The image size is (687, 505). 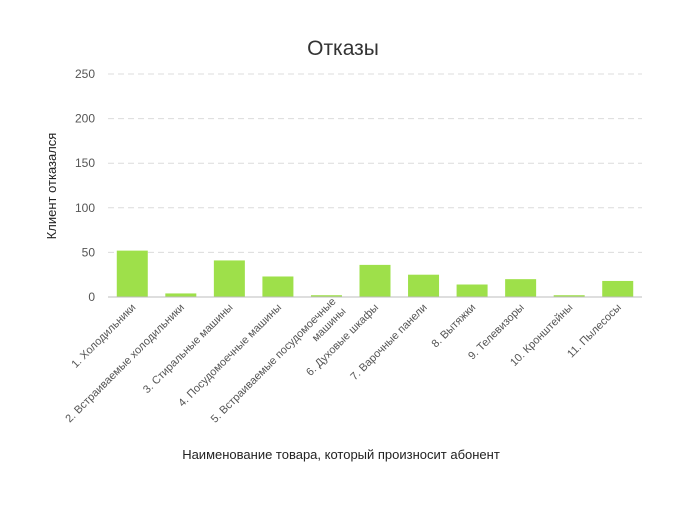 I want to click on x-tick-label: 4. Посудомоечные машины, so click(x=230, y=356).